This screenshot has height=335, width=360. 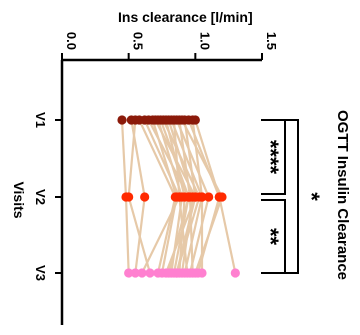 What do you see at coordinates (170, 46) in the screenshot?
I see `value-axis-ticks: 0.0 0.5 1.0 1.5` at bounding box center [170, 46].